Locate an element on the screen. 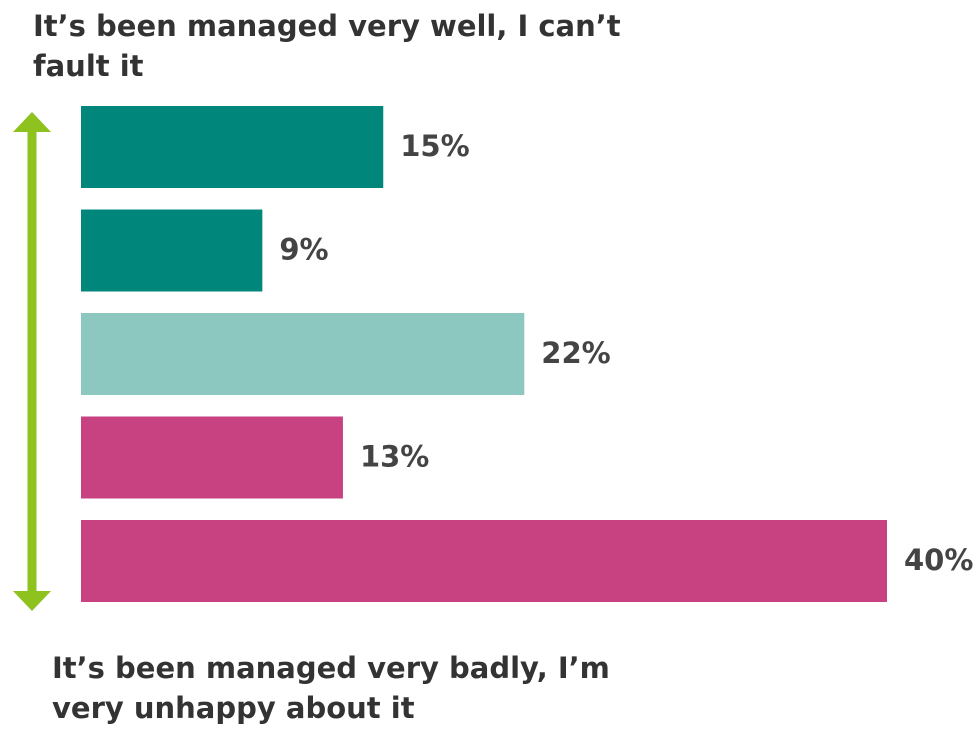 The image size is (979, 734). value-label: 40% is located at coordinates (938, 560).